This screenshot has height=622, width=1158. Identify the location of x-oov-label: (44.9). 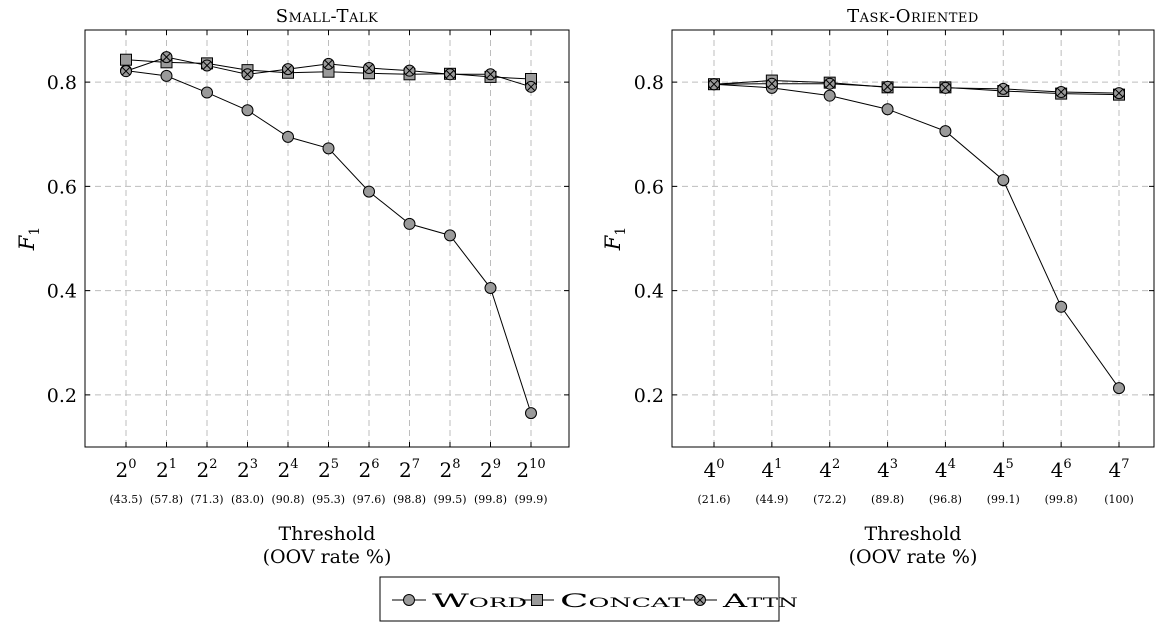
(771, 499).